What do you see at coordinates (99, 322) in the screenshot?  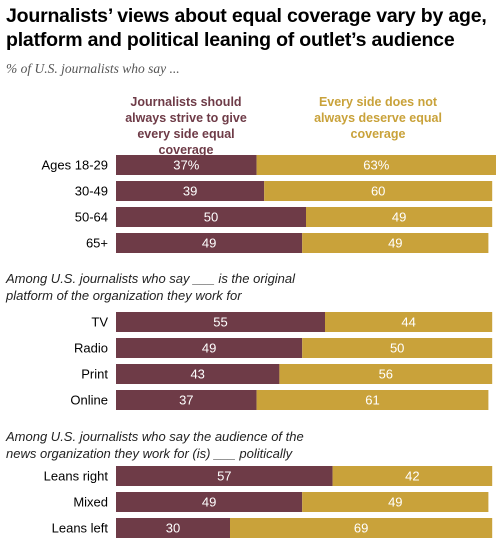 I see `category-label-tv: TV` at bounding box center [99, 322].